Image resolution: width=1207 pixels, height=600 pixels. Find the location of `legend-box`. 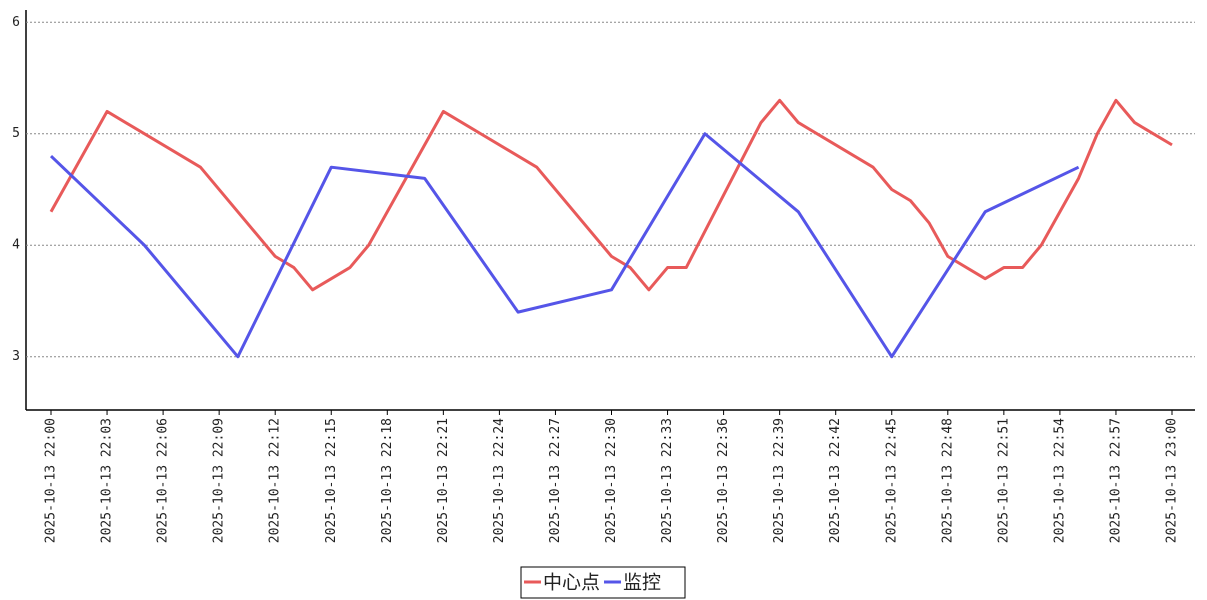

legend-box is located at coordinates (603, 582).